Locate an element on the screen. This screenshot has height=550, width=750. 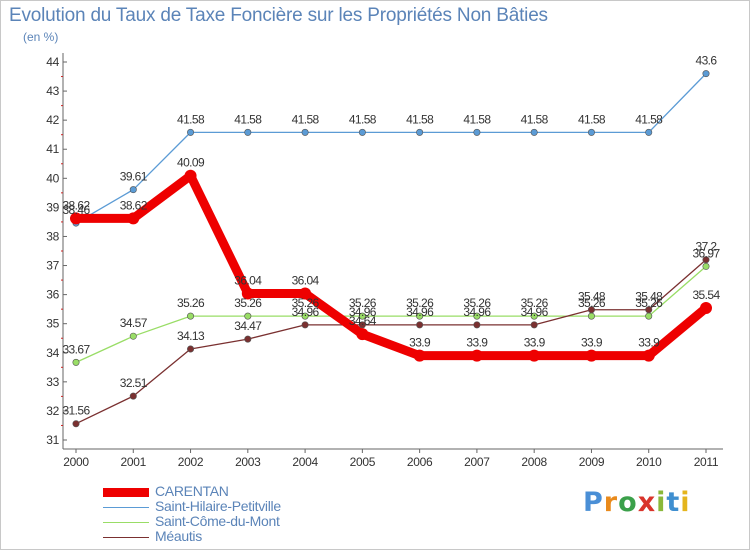
x-tick-label: 2000 is located at coordinates (76, 462).